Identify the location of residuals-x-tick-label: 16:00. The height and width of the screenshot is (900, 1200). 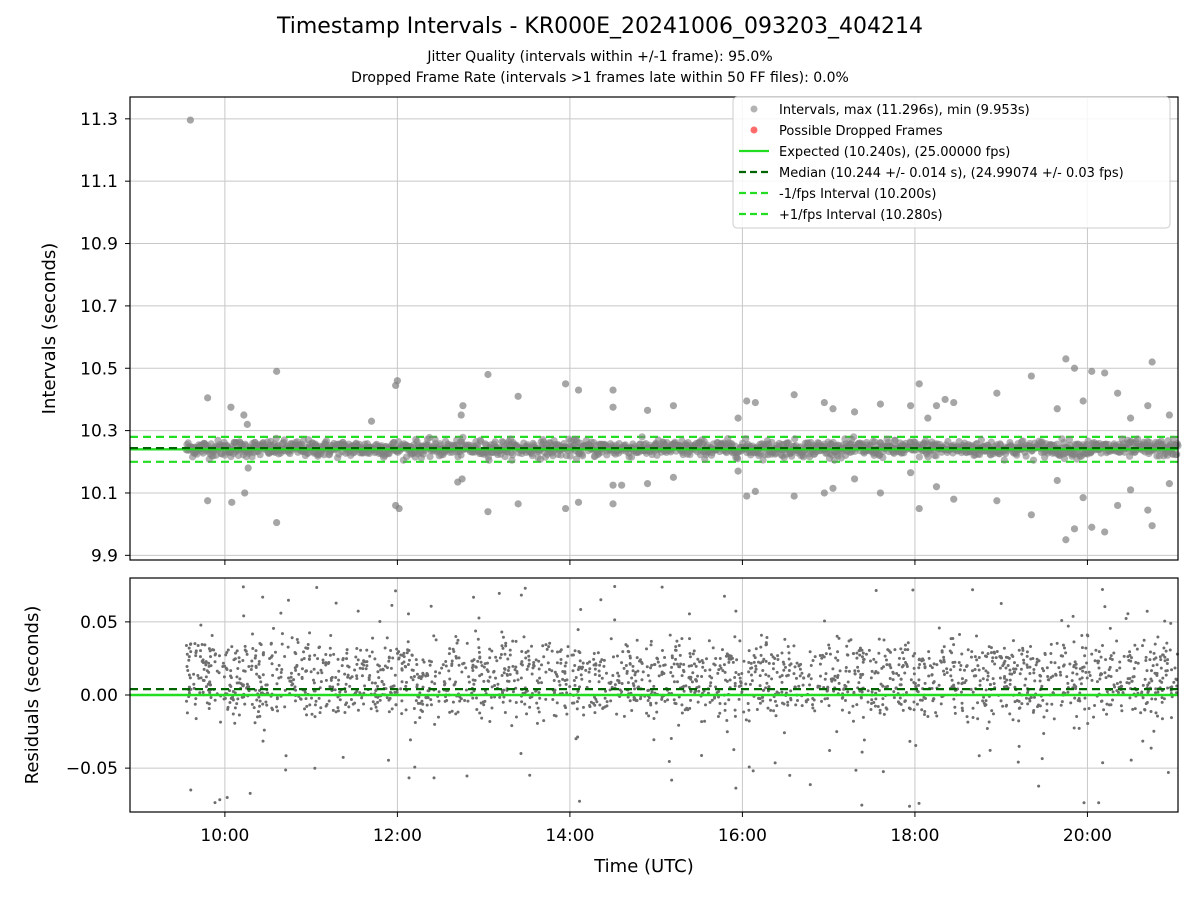
(742, 836).